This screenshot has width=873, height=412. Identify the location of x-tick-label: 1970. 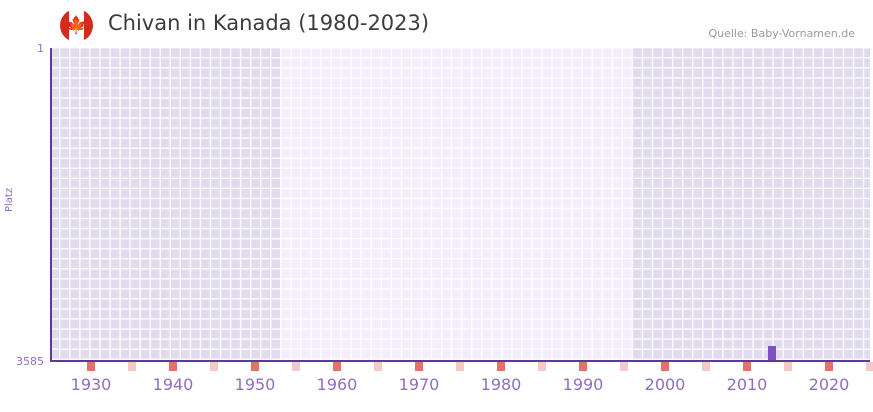
(419, 384).